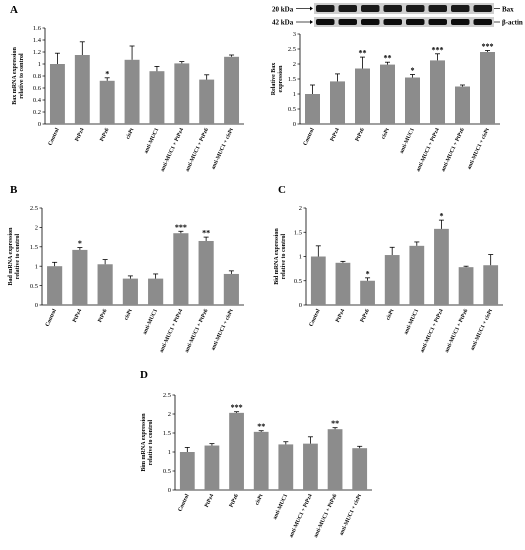 The width and height of the screenshot is (525, 550). Describe the element at coordinates (147, 442) in the screenshot. I see `y-axis-title: Bim mRNA expressionrelative to control` at that location.